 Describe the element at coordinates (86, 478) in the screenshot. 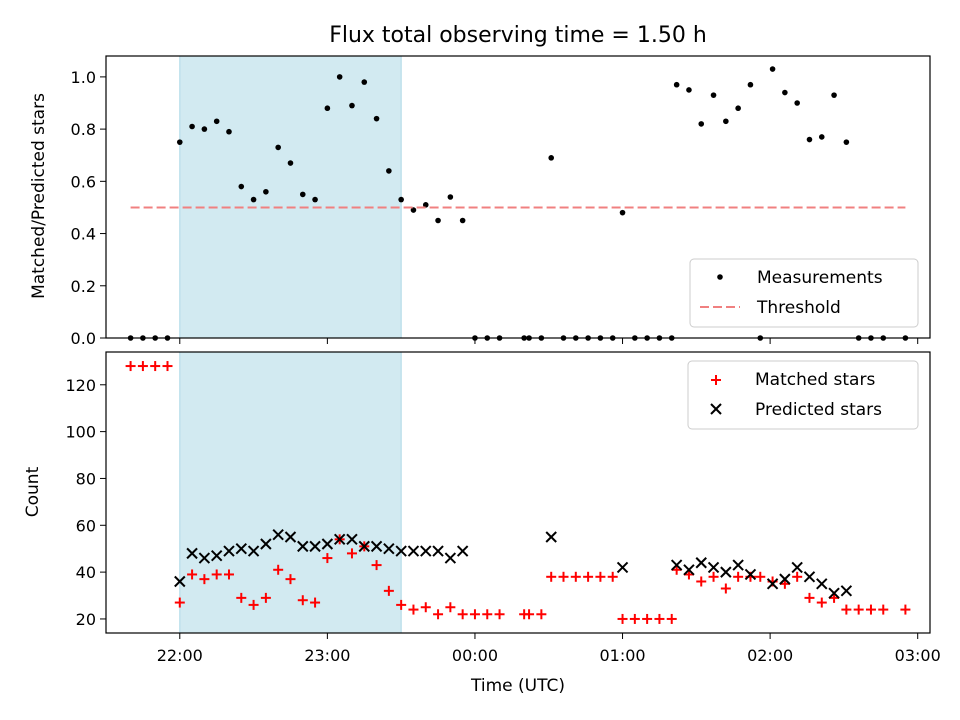

I see `y-tick-label: 80` at that location.